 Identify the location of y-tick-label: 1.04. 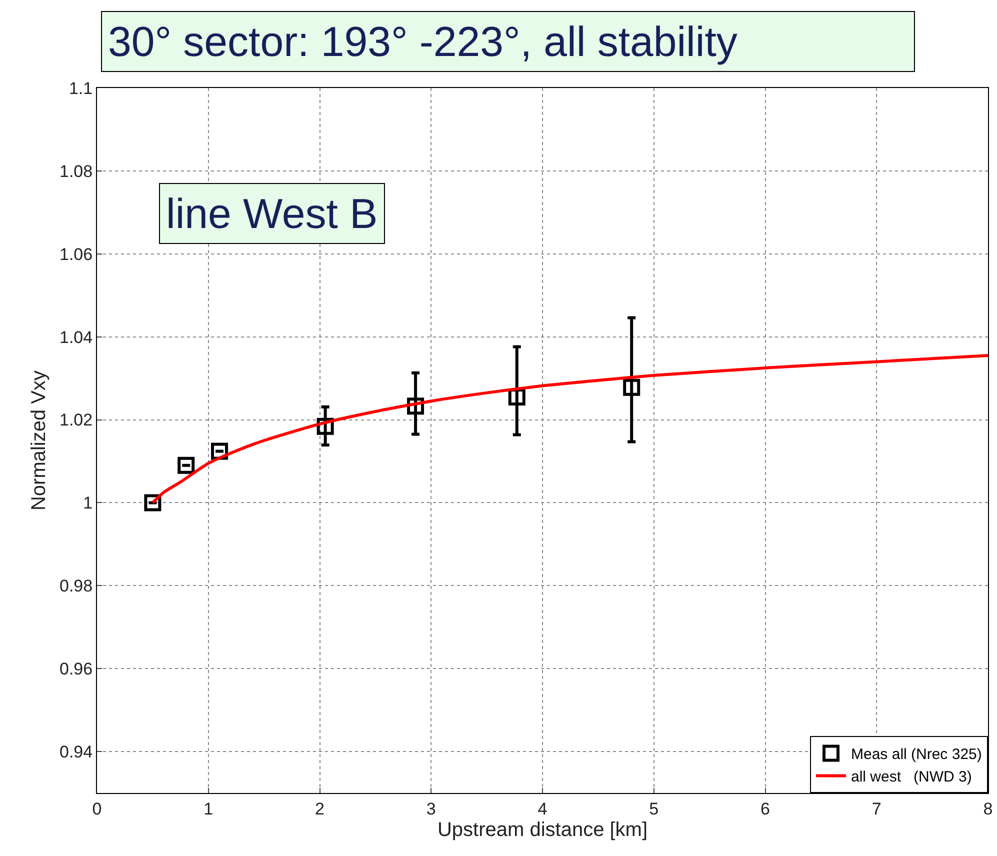
(76, 337).